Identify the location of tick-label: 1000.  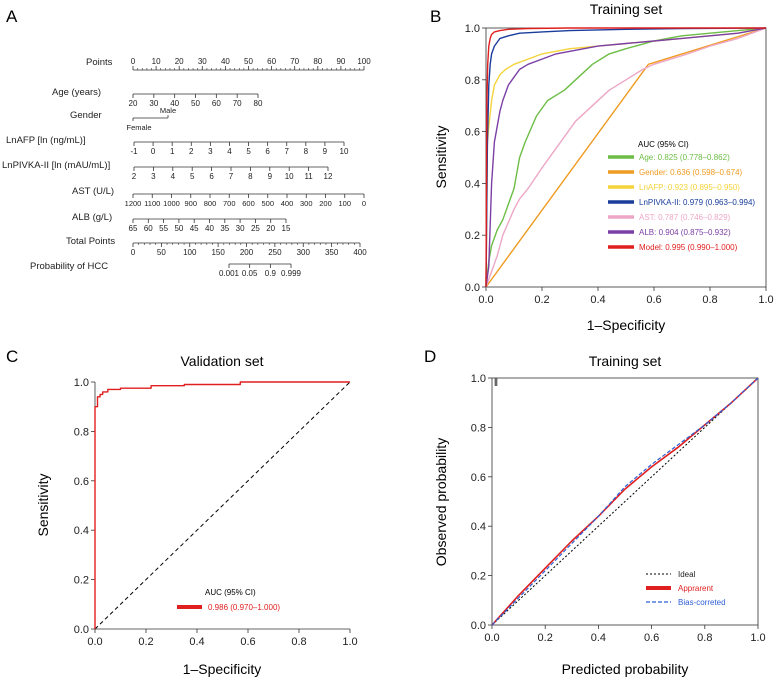
(171, 203).